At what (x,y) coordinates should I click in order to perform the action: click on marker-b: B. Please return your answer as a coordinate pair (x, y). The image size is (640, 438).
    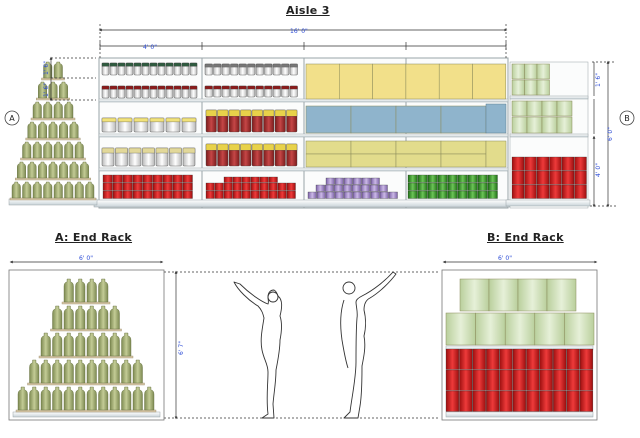
    Looking at the image, I should click on (627, 118).